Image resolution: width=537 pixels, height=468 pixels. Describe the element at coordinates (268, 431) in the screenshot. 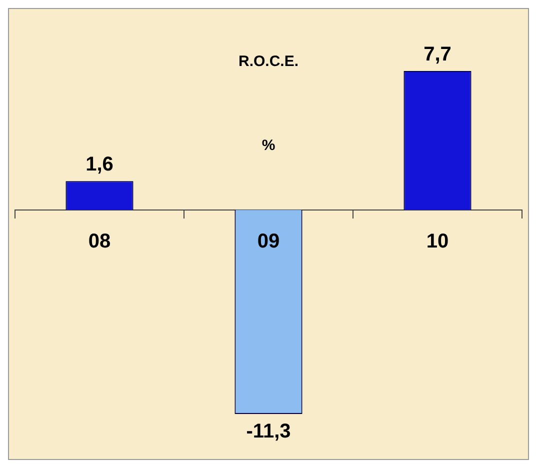

I see `data-label: -11,3` at that location.